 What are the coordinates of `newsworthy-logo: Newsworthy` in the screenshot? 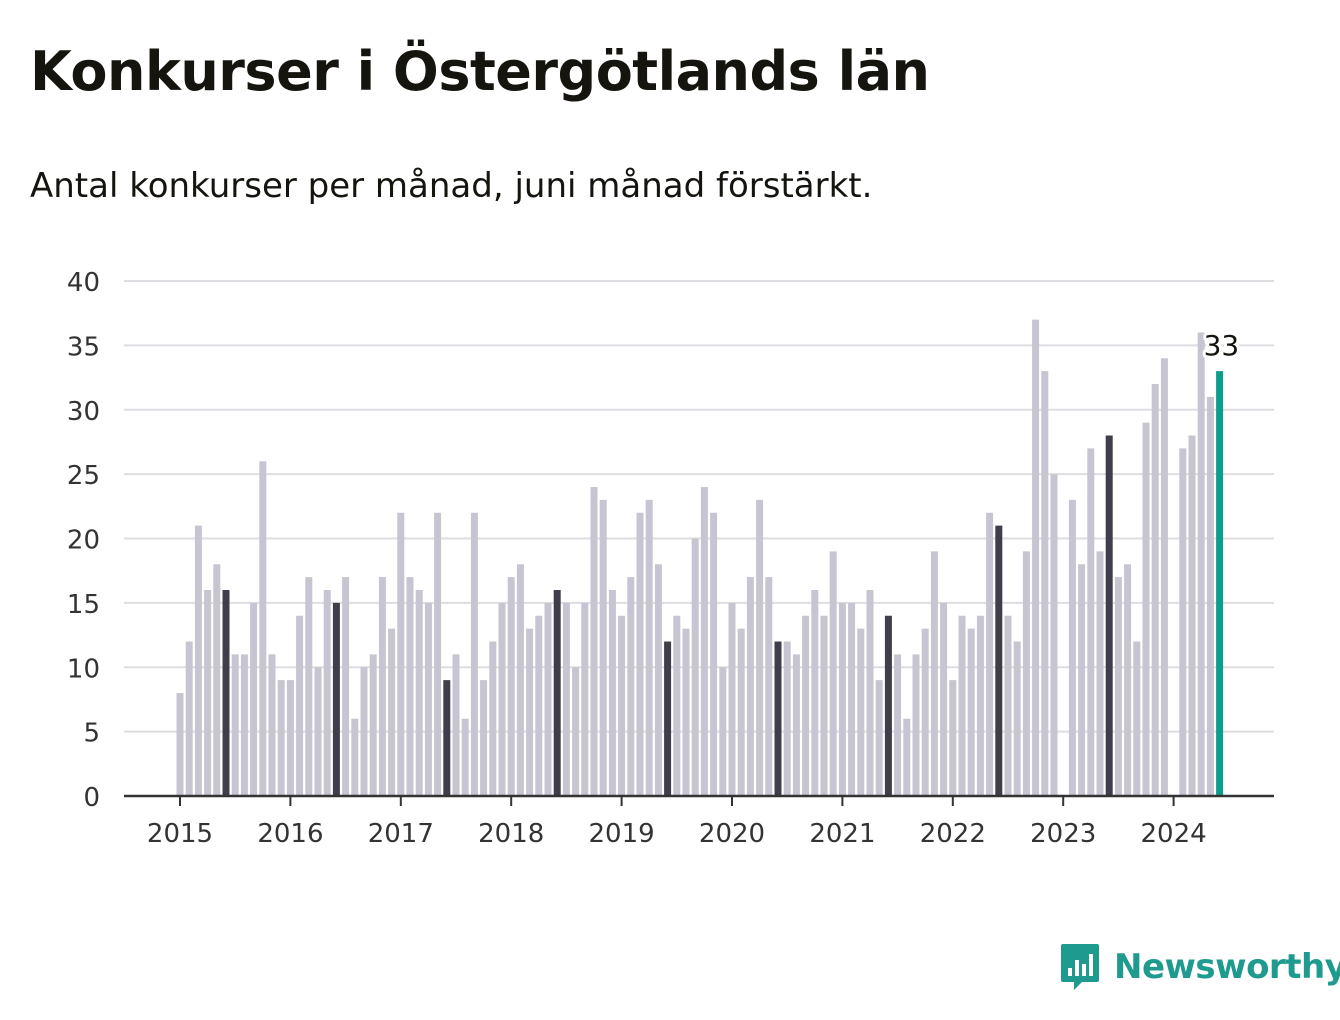 It's located at (1200, 967).